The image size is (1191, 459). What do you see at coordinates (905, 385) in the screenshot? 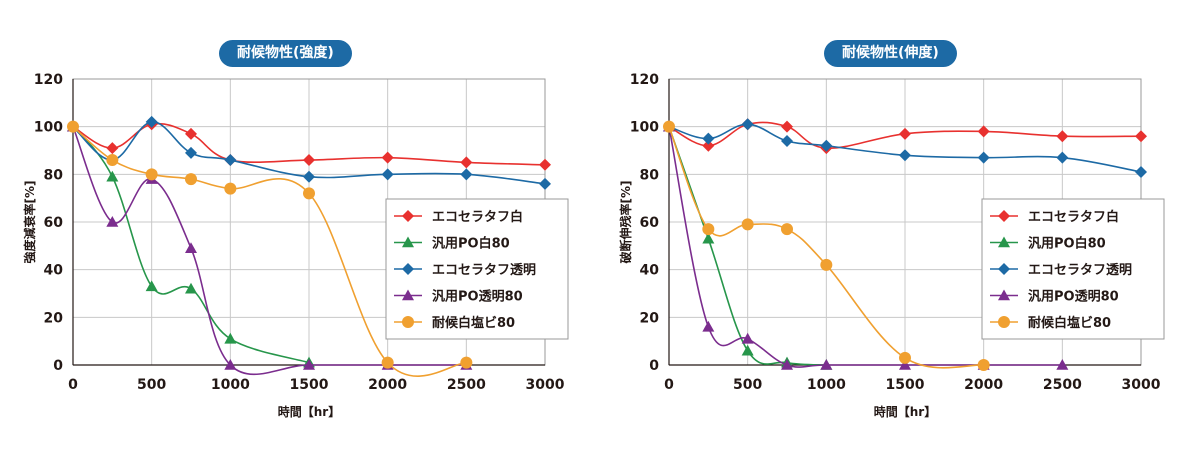
I see `x-tick-label: 1500` at bounding box center [905, 385].